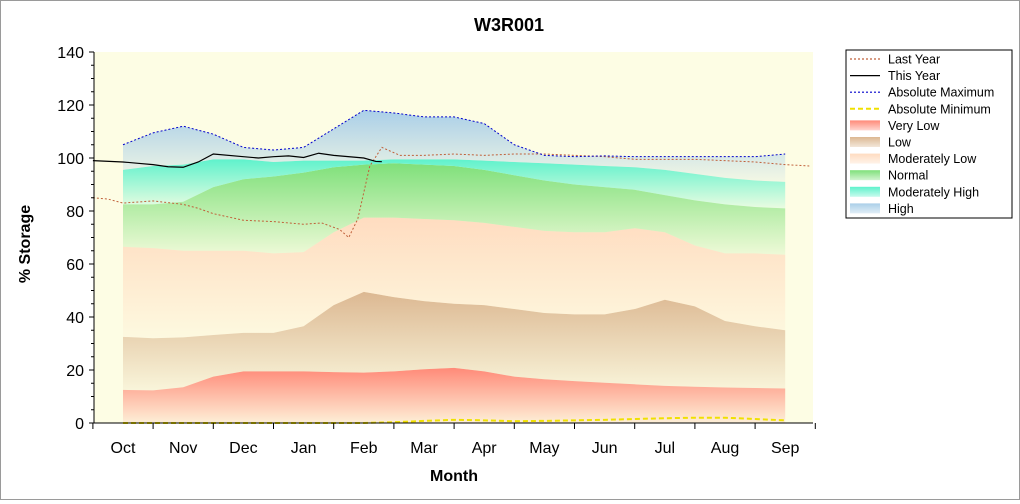 The image size is (1020, 504). What do you see at coordinates (665, 448) in the screenshot?
I see `x-tick-label: Jul` at bounding box center [665, 448].